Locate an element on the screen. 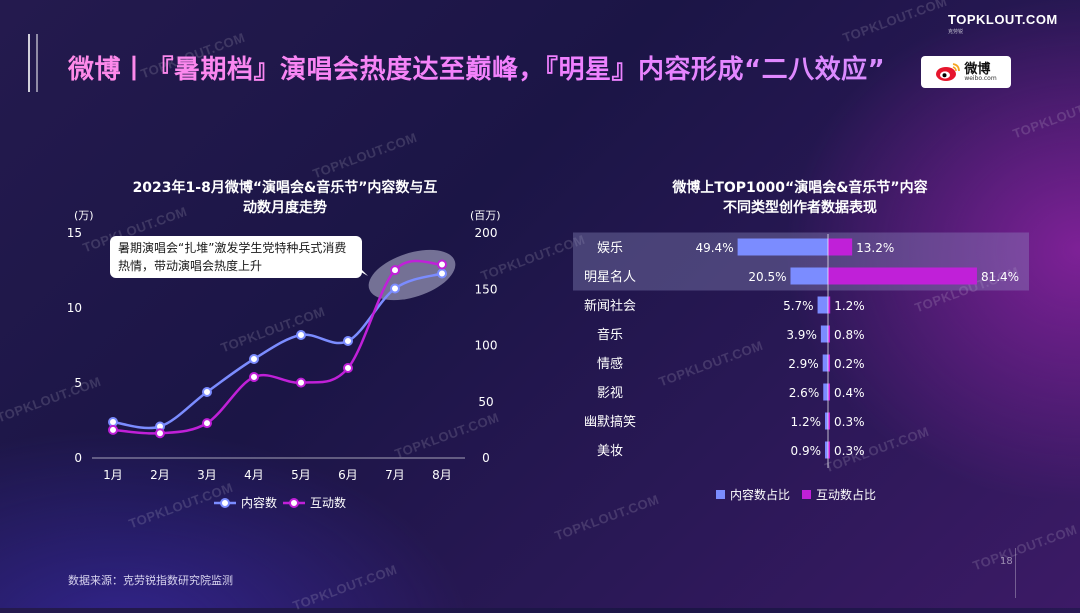  legend-swatch-interact-share is located at coordinates (806, 494).